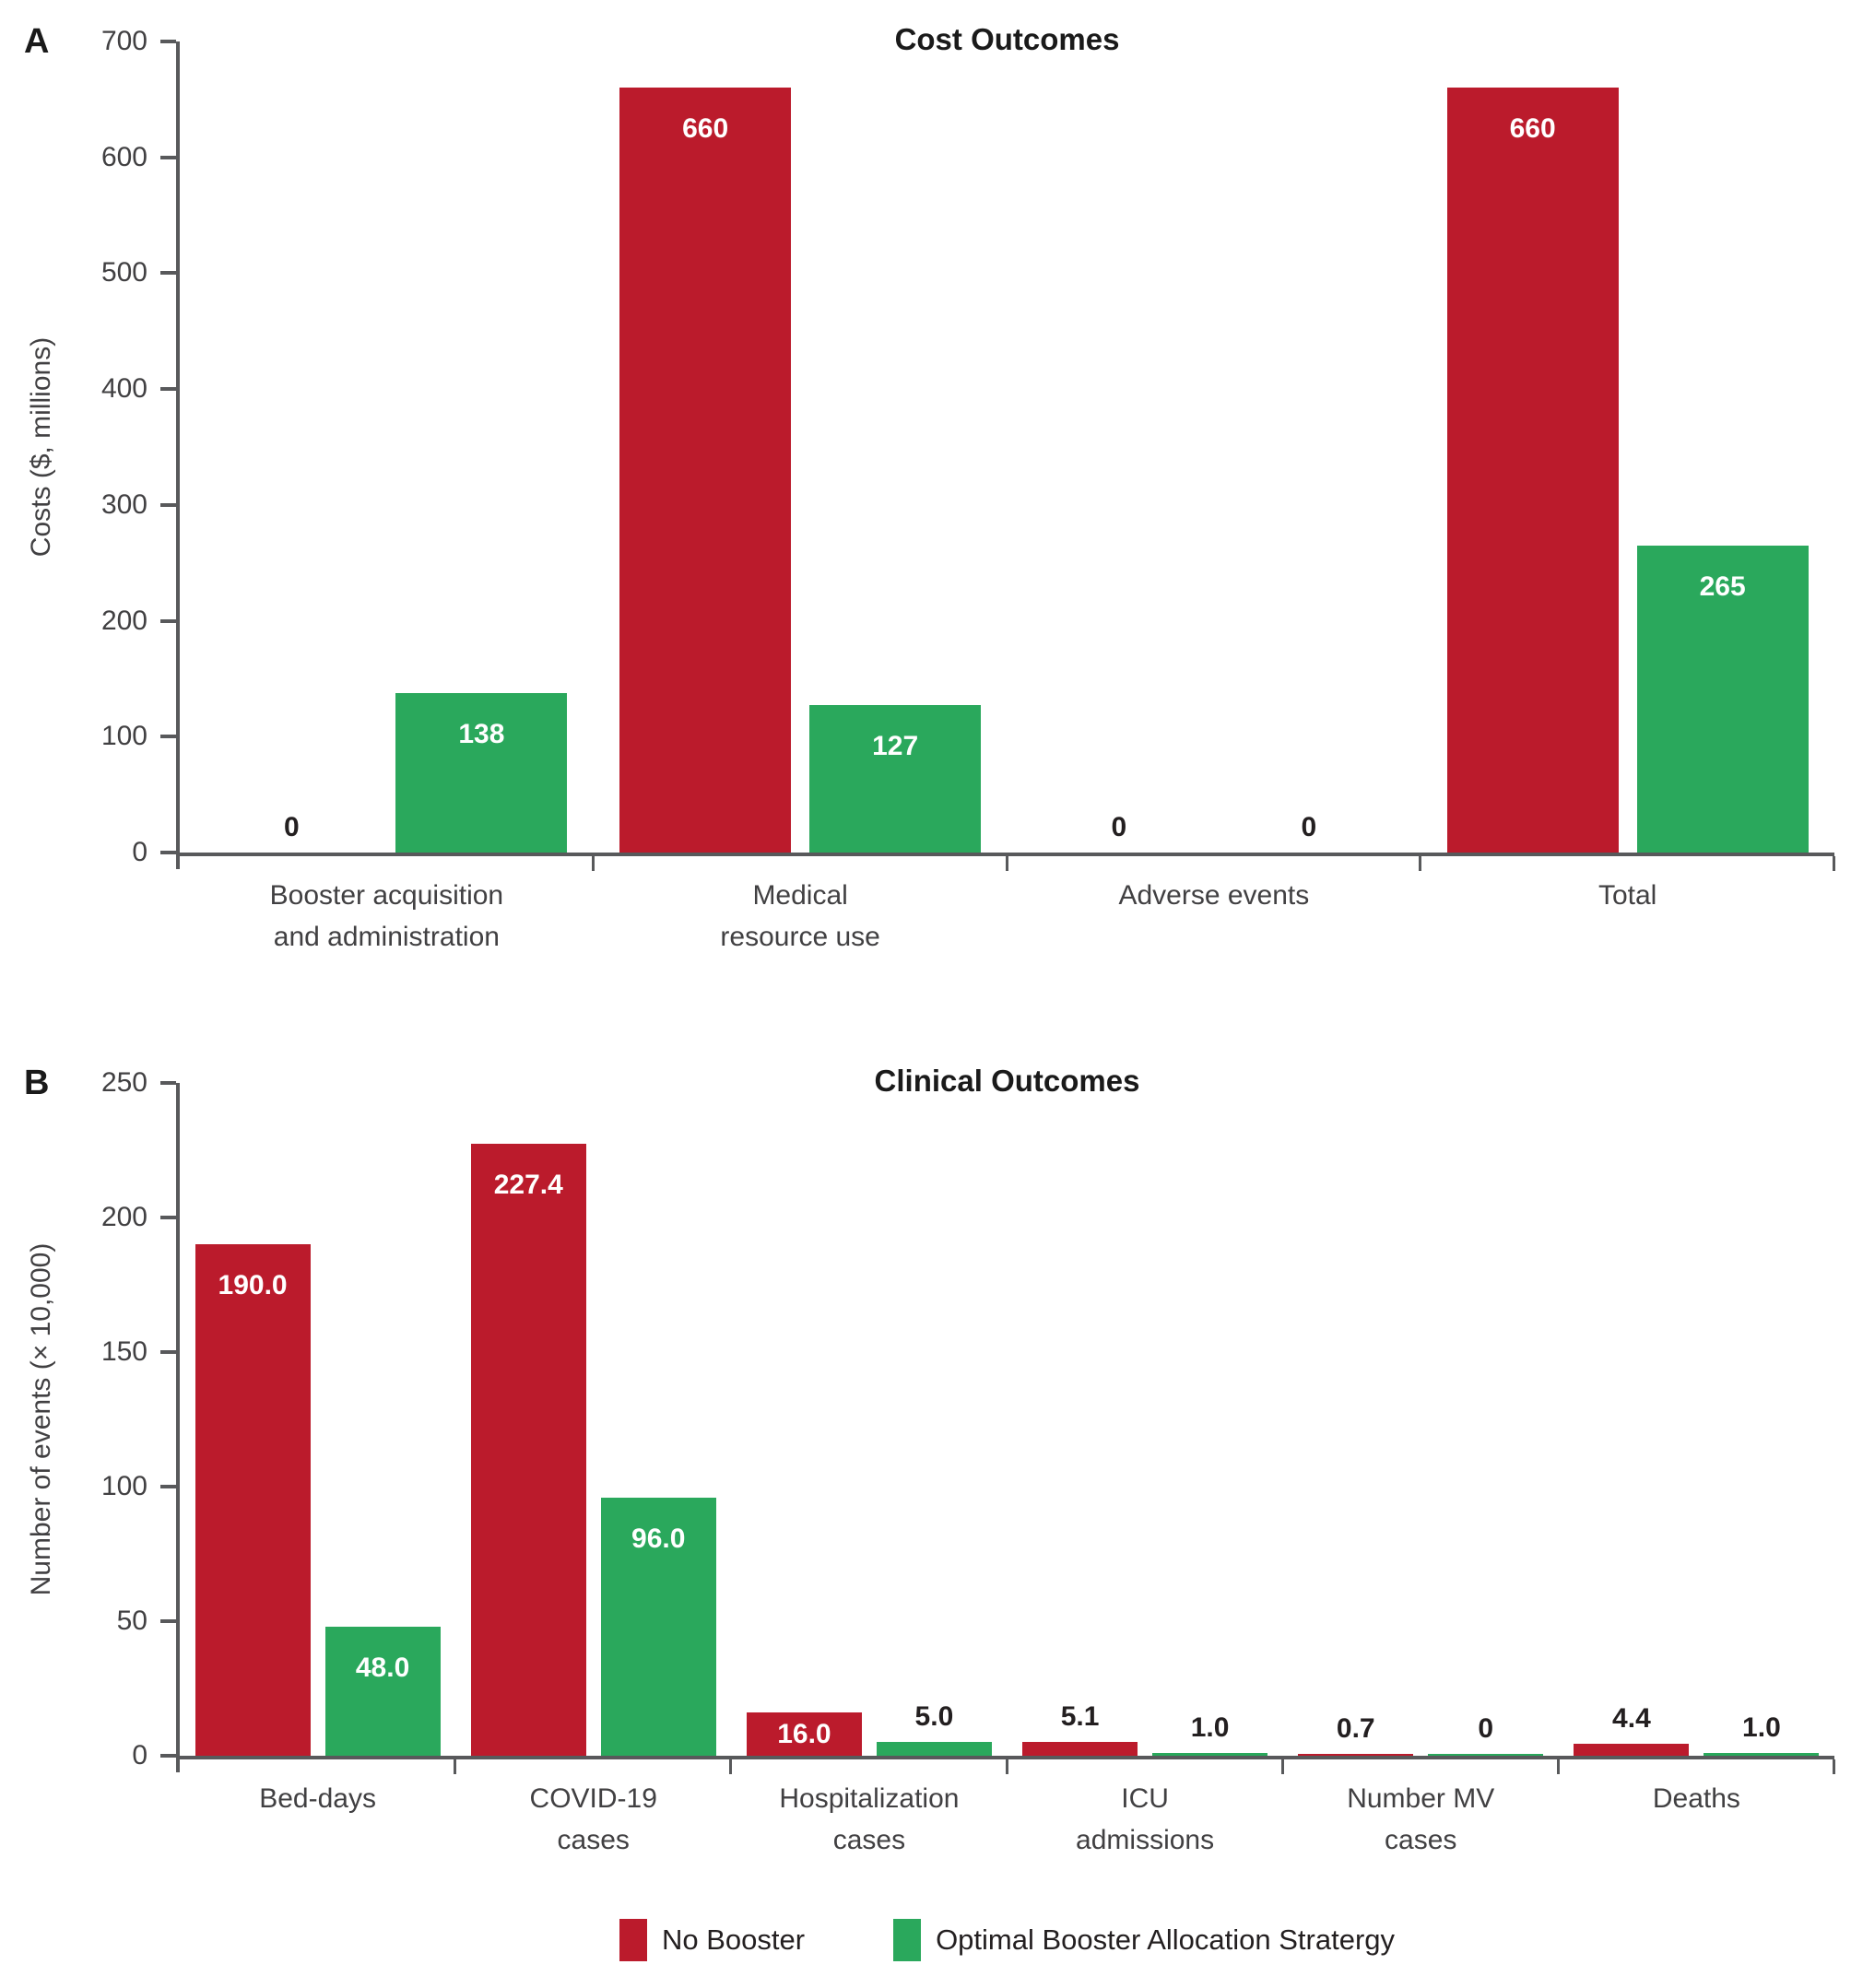 This screenshot has height=1988, width=1851. I want to click on category-label: Number MV cases, so click(1421, 1820).